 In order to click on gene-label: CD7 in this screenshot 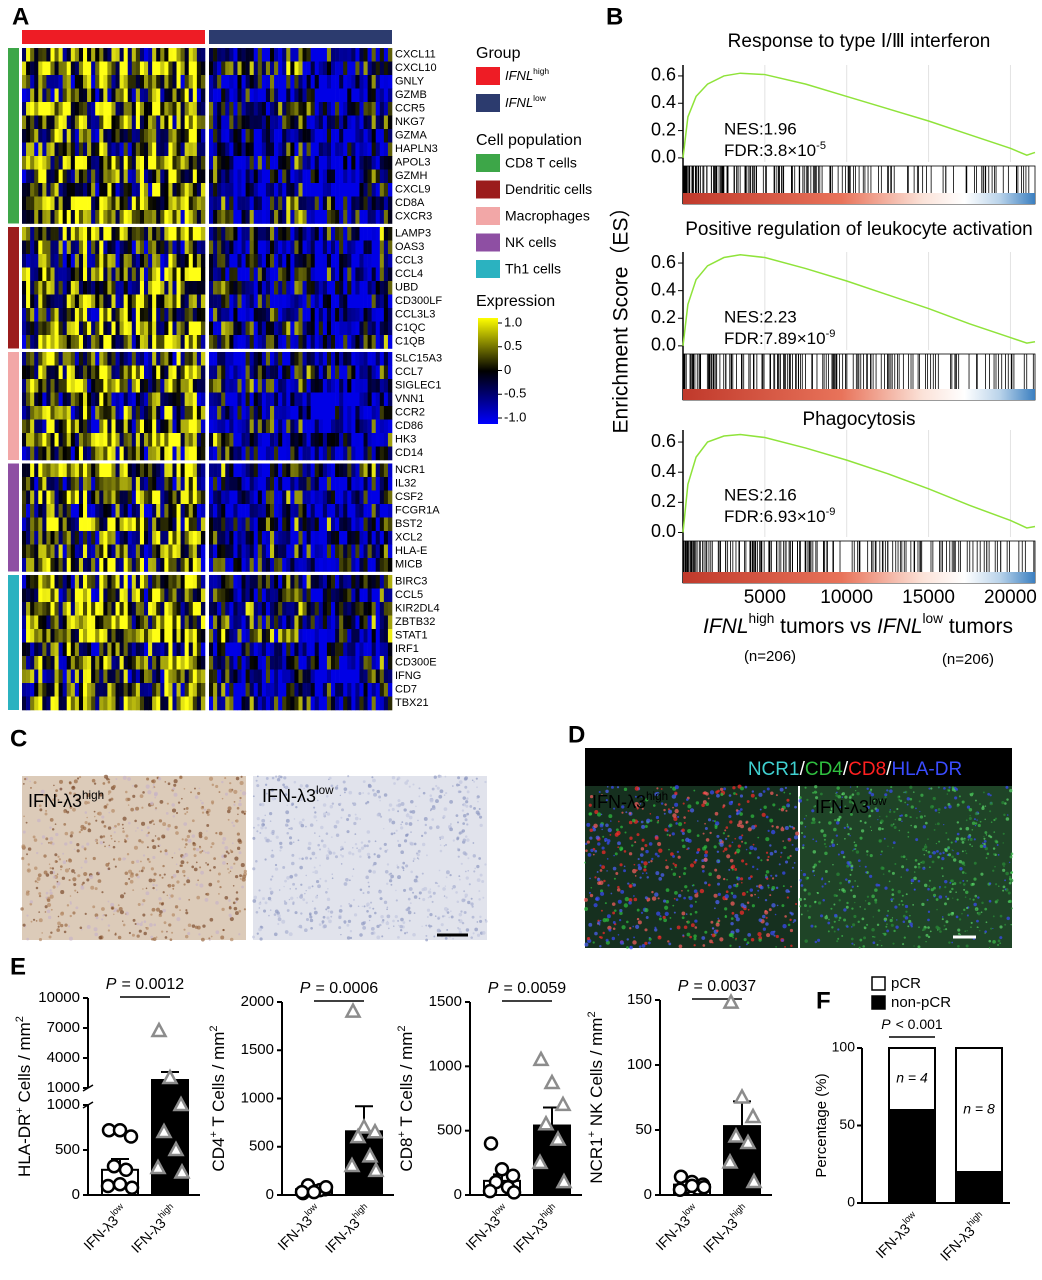, I will do `click(406, 690)`.